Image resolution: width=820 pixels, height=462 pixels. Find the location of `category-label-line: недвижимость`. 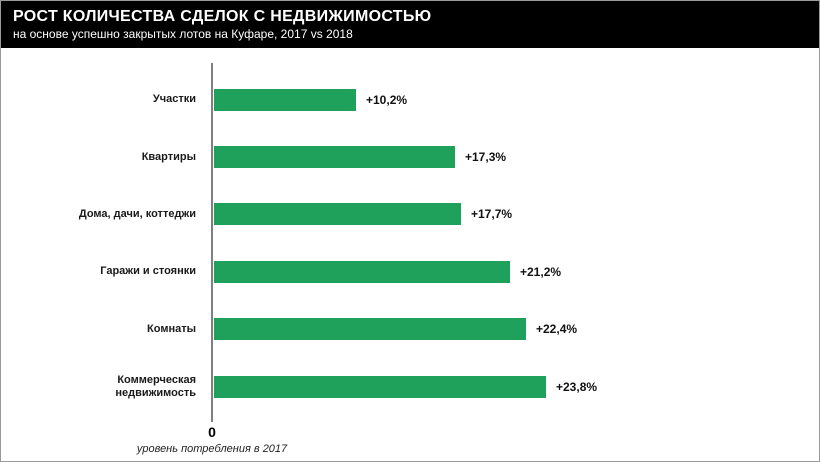

category-label-line: недвижимость is located at coordinates (155, 392).